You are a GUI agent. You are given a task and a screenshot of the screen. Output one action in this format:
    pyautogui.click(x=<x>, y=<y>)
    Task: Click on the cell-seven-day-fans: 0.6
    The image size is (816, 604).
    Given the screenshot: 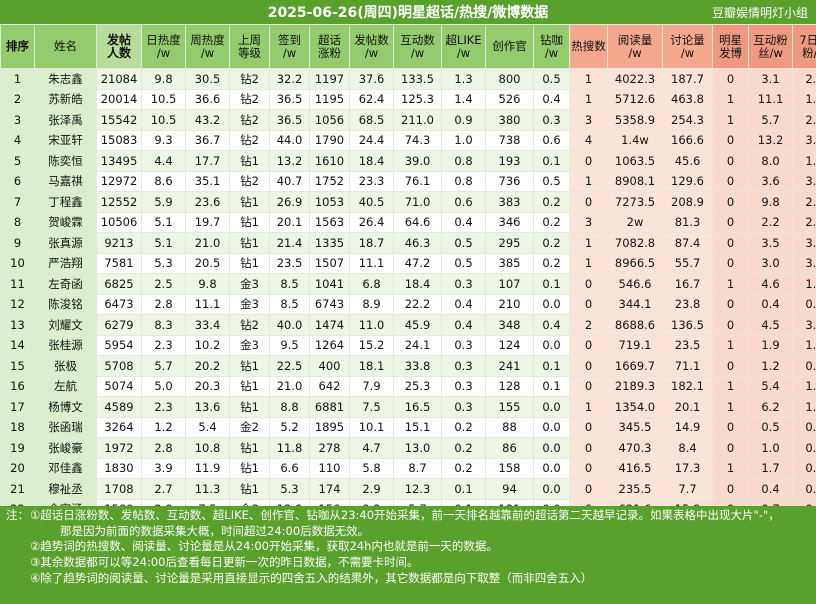 What is the action you would take?
    pyautogui.click(x=804, y=427)
    